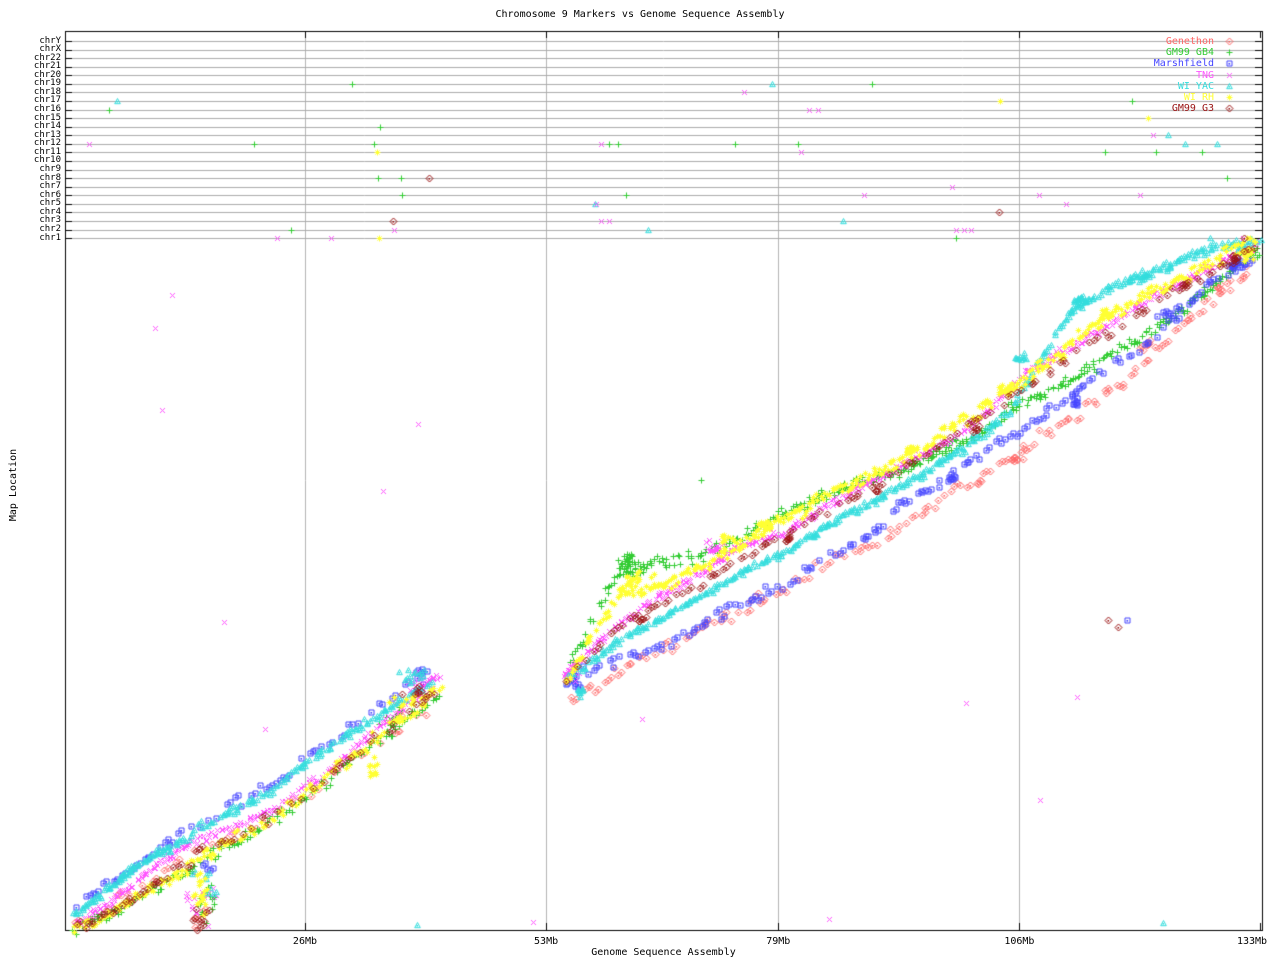 The height and width of the screenshot is (960, 1280). I want to click on chromosome-label-chr2: chr2, so click(50, 229).